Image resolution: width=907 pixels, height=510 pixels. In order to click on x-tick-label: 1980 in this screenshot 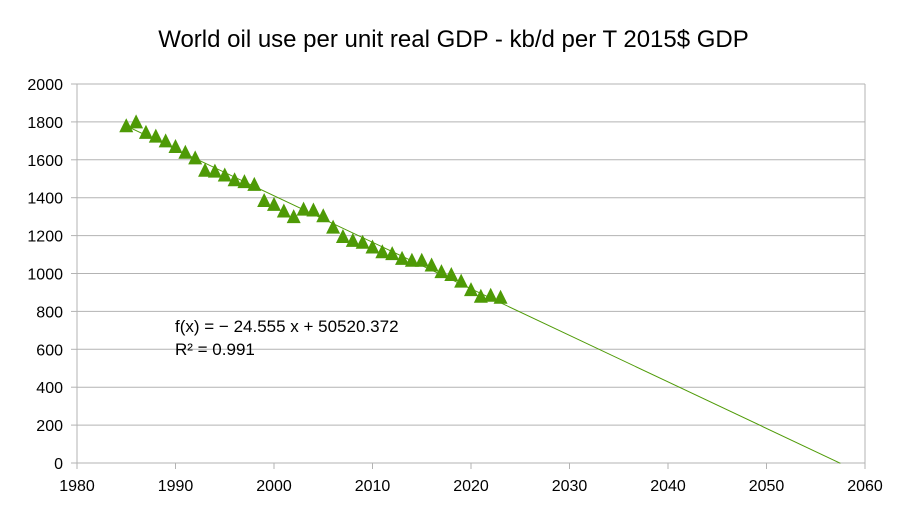, I will do `click(77, 486)`.